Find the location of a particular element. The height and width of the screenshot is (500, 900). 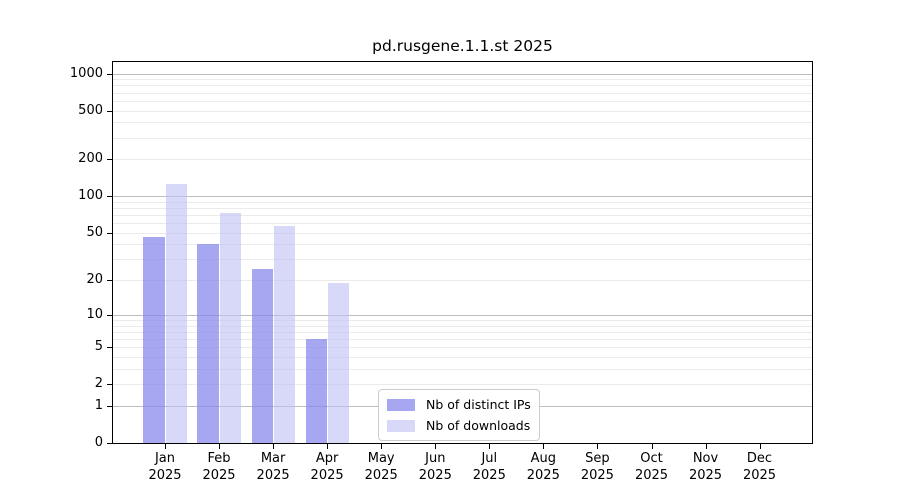

y-tick-label: 200 is located at coordinates (90, 159).